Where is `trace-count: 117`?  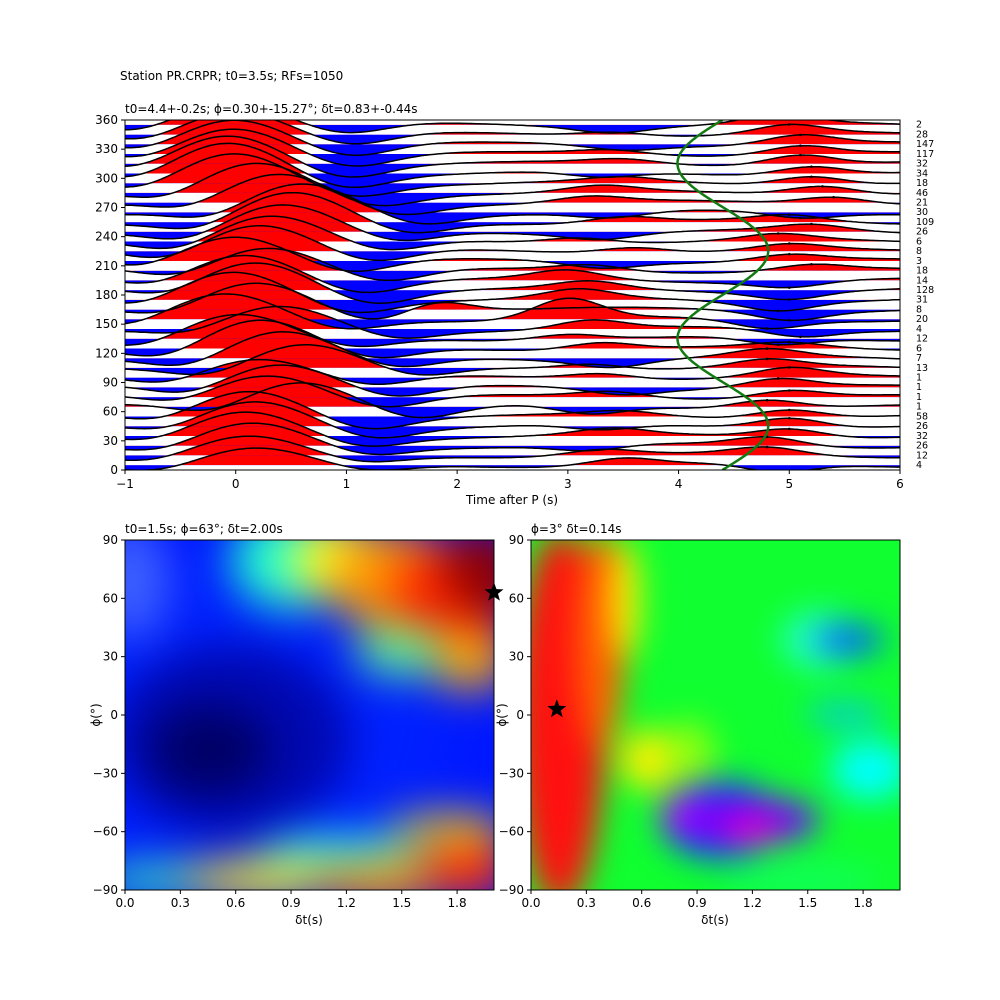
trace-count: 117 is located at coordinates (925, 154).